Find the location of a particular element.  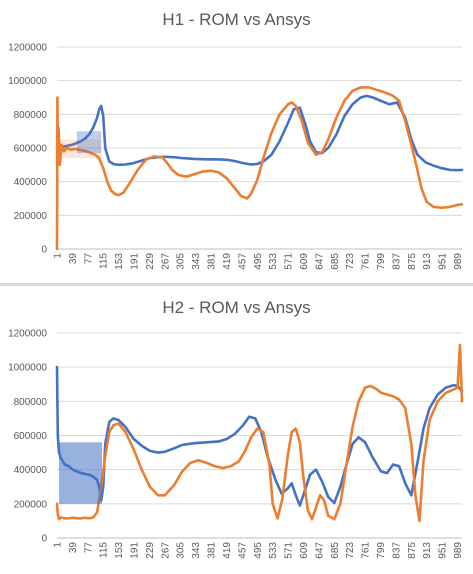

series-line-rom is located at coordinates (259, 133).